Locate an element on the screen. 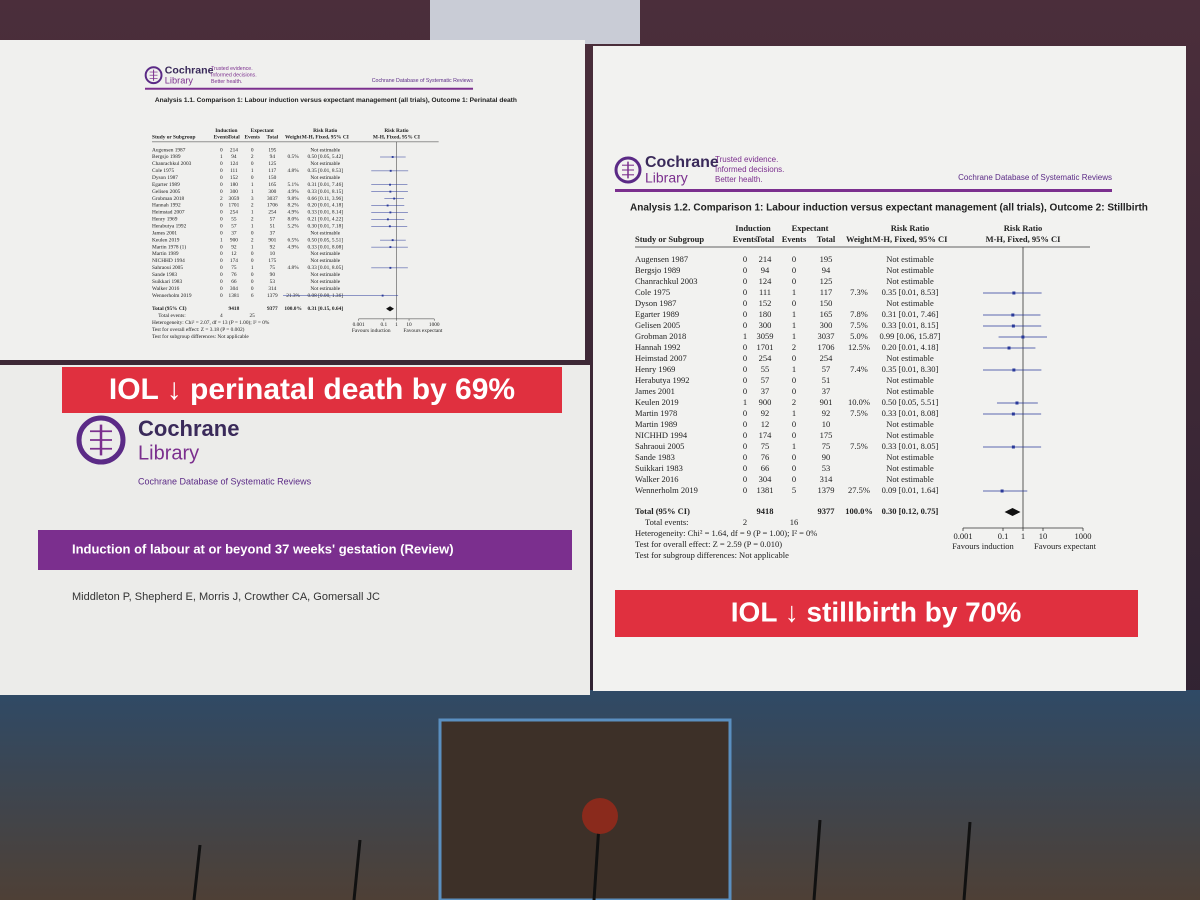 Image resolution: width=1200 pixels, height=900 pixels. table-cell: 76 is located at coordinates (765, 457).